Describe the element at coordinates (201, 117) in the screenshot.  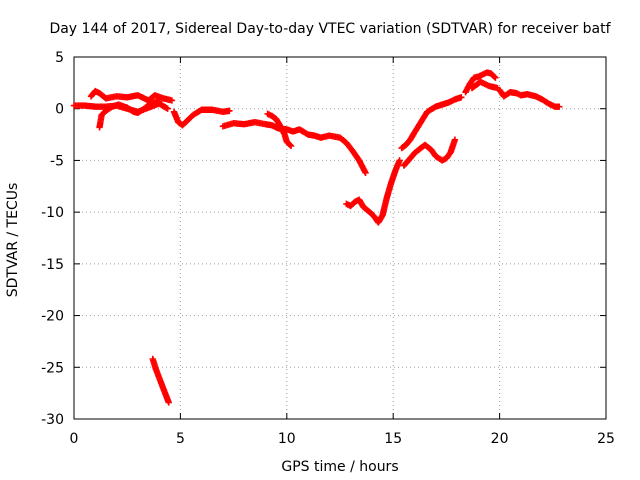
I see `series-arc-e` at that location.